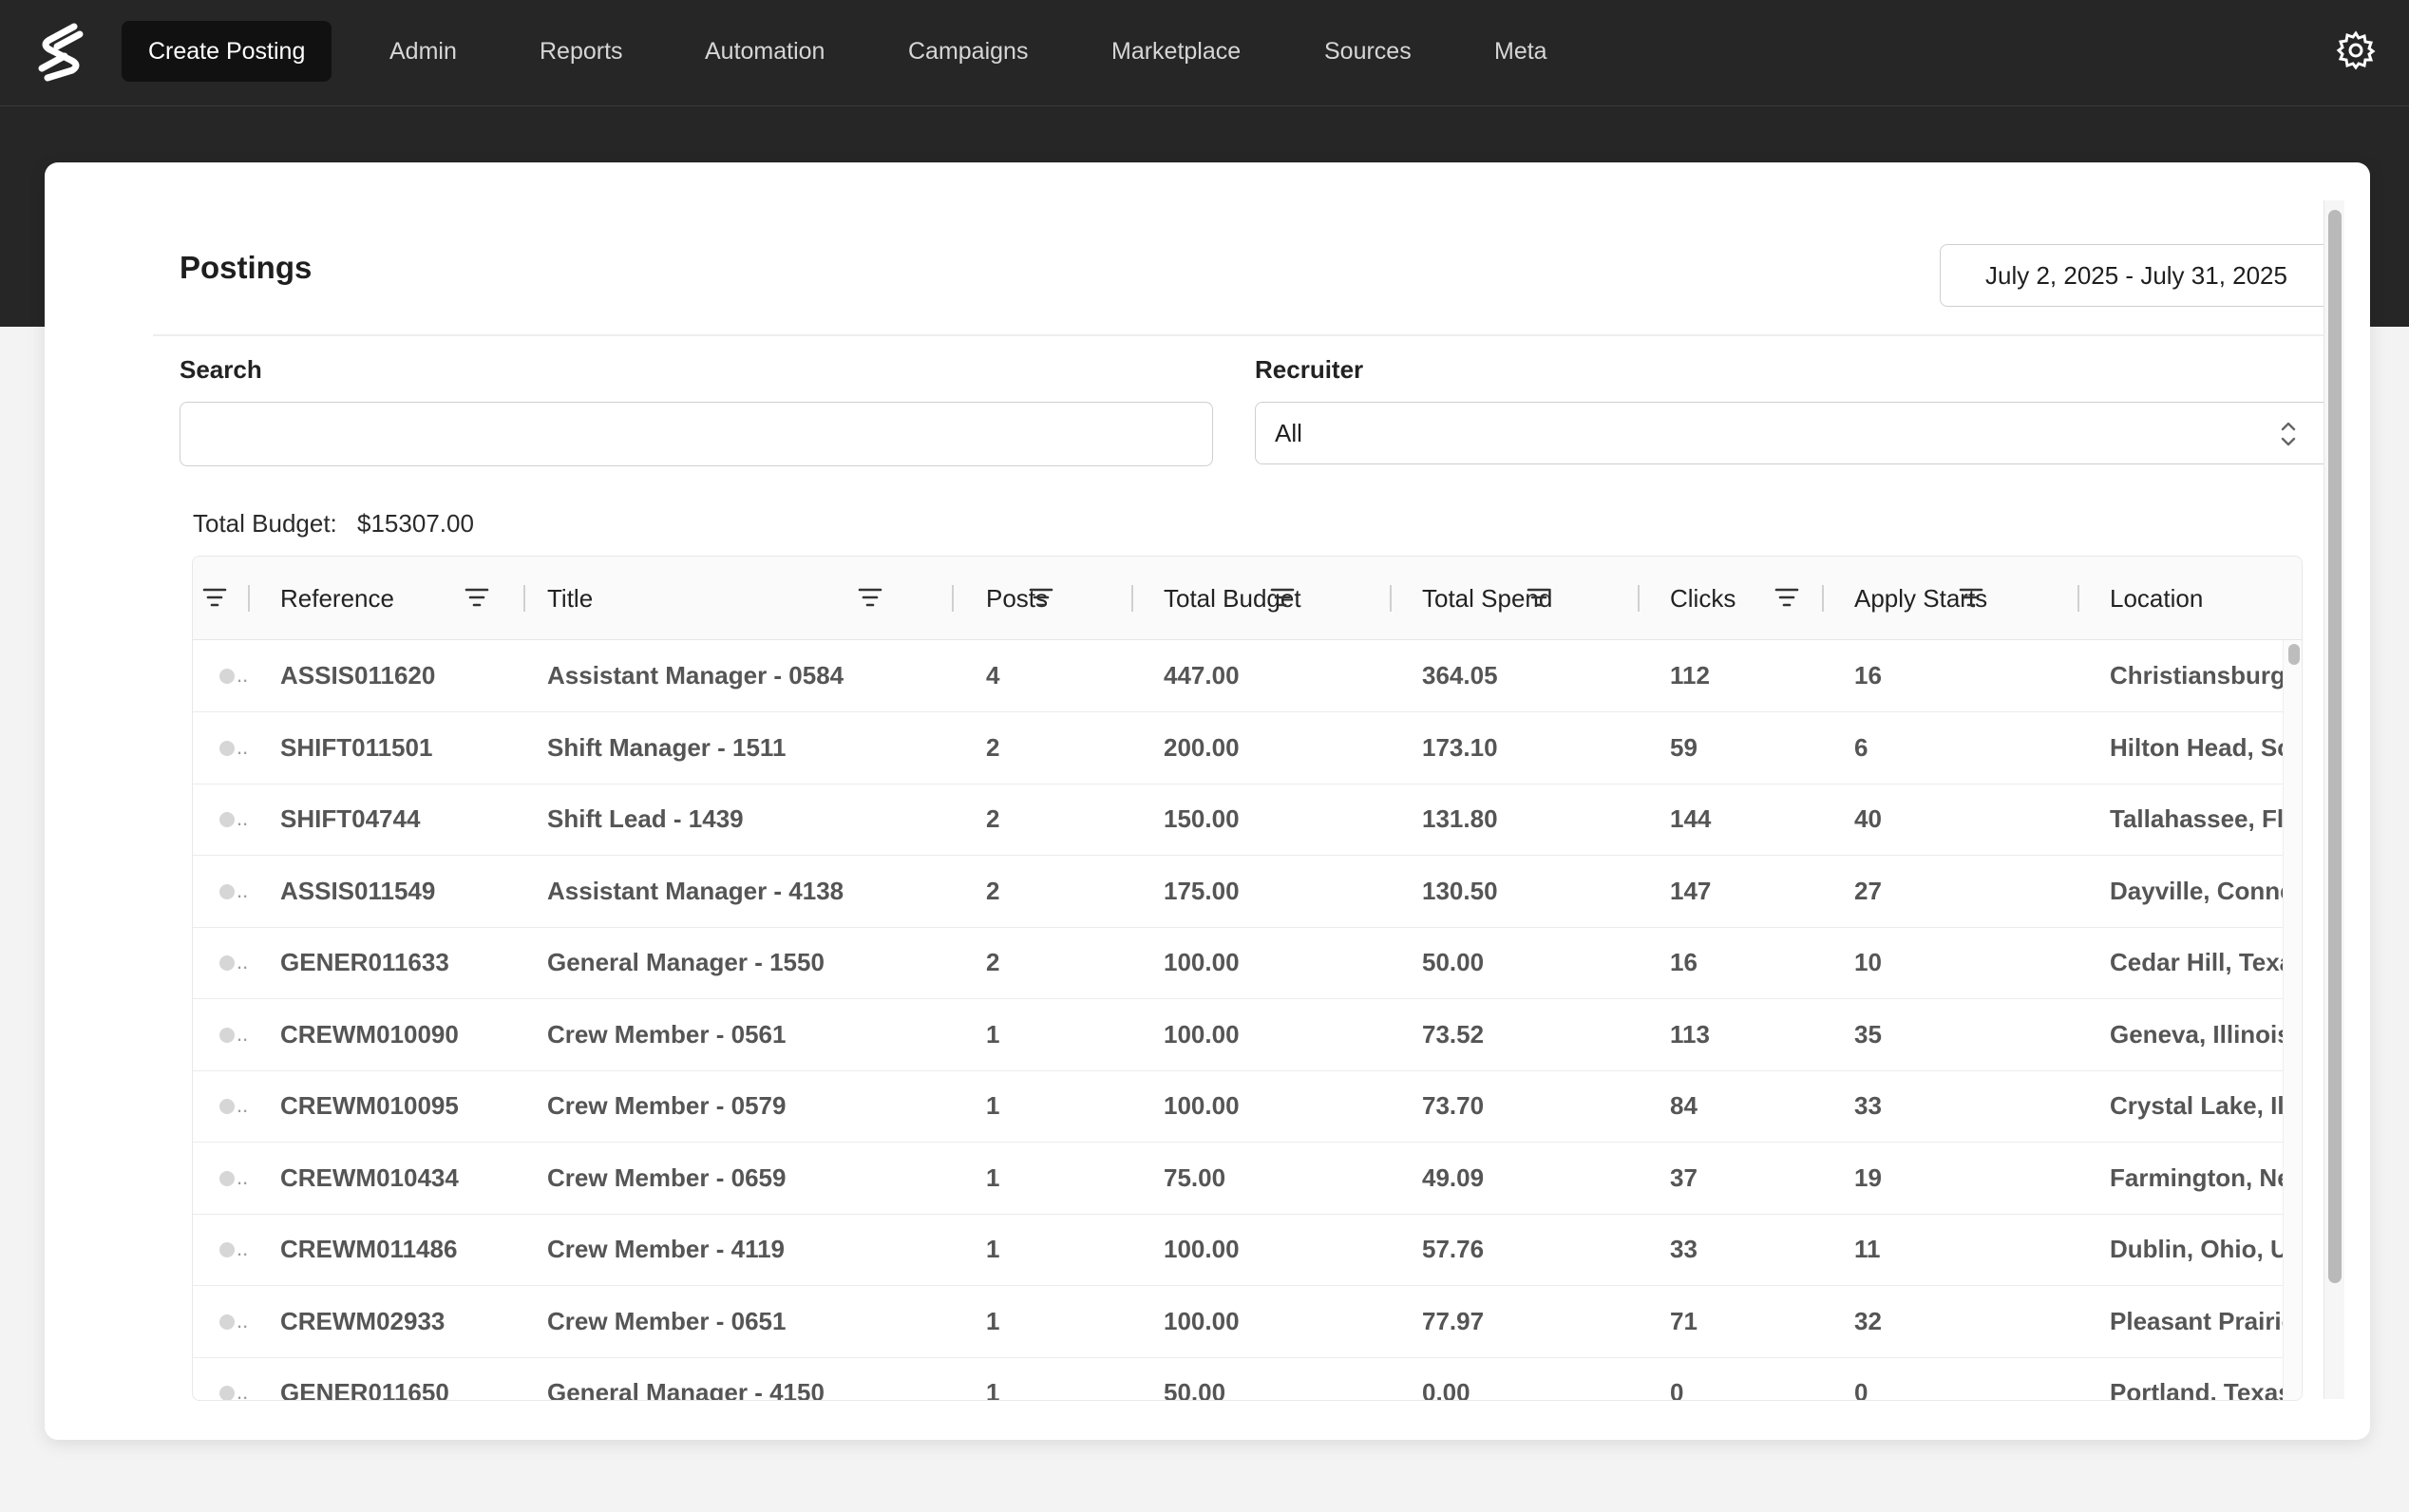 The image size is (2409, 1512). I want to click on filter-icon-title, so click(870, 597).